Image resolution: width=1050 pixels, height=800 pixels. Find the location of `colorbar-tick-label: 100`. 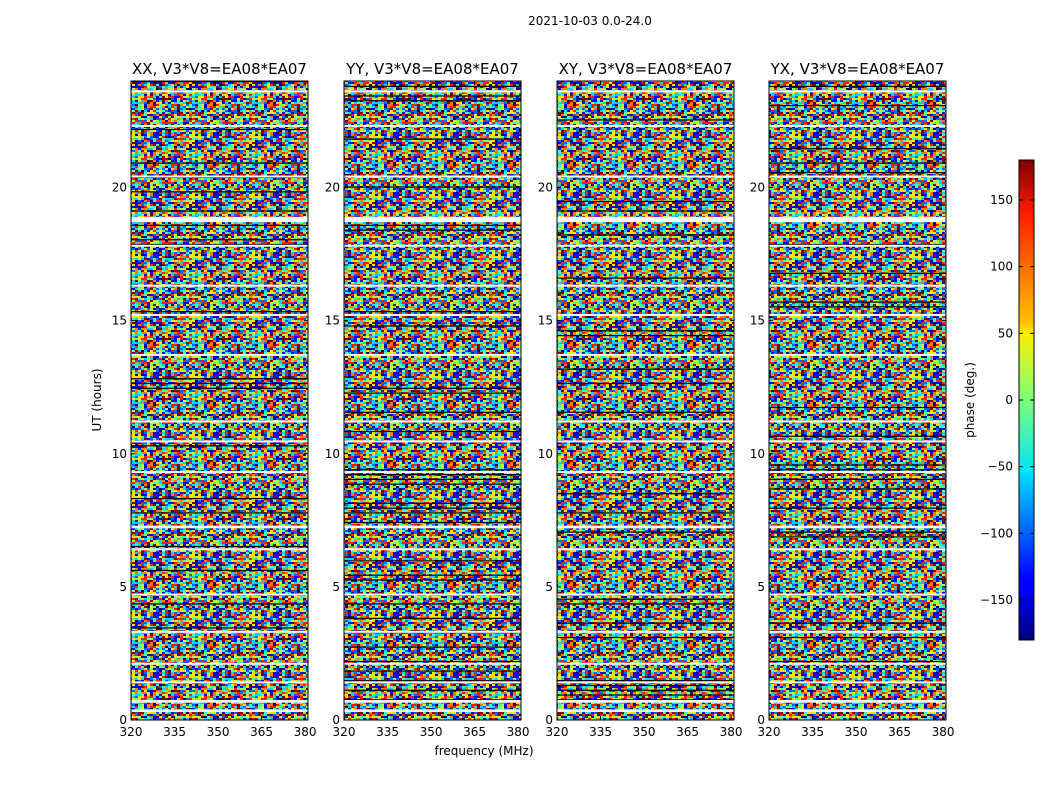

colorbar-tick-label: 100 is located at coordinates (1001, 267).